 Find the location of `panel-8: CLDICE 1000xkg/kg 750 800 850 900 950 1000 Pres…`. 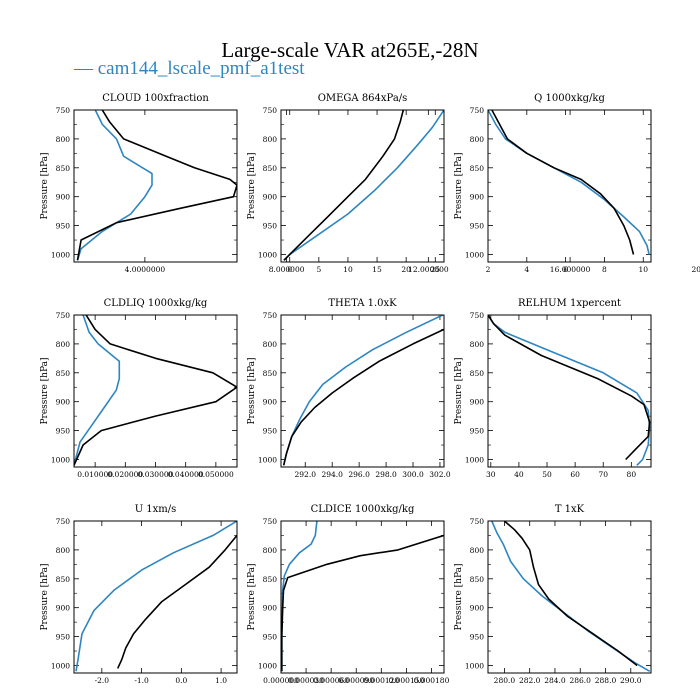

panel-8: CLDICE 1000xkg/kg 750 800 850 900 950 1000 Pres… is located at coordinates (348, 594).